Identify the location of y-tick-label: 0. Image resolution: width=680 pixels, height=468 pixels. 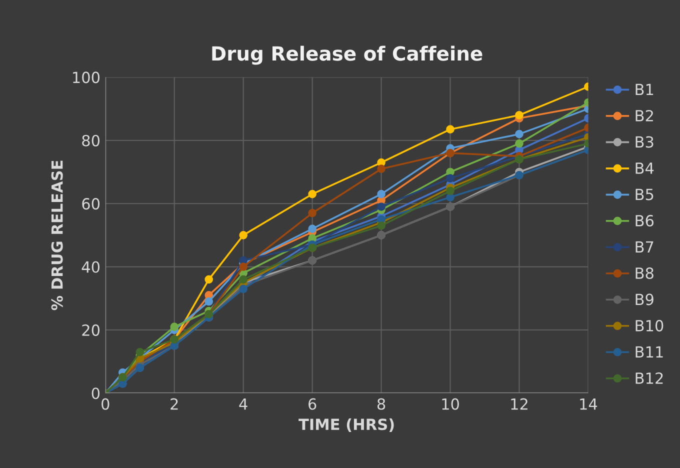
(96, 394).